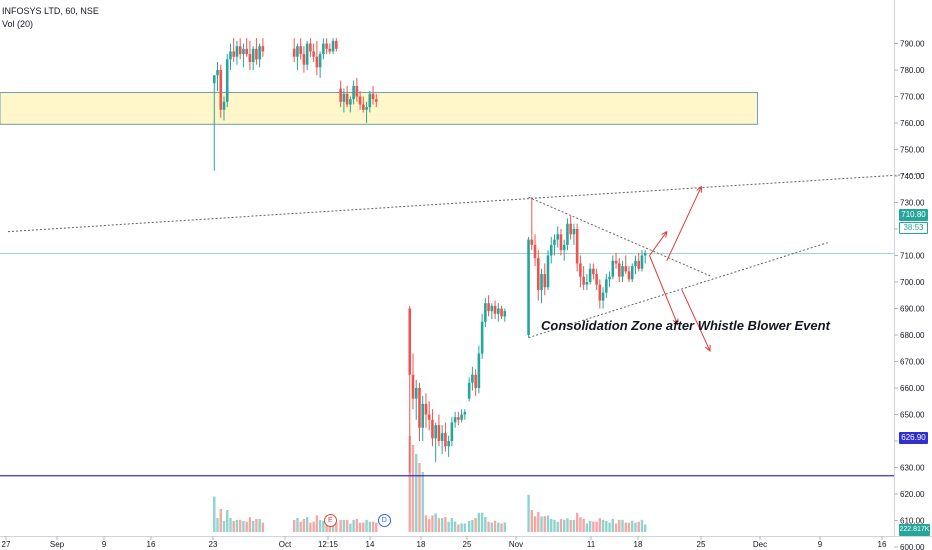 The height and width of the screenshot is (550, 932). What do you see at coordinates (912, 203) in the screenshot?
I see `y-tick-label-6: 730.00` at bounding box center [912, 203].